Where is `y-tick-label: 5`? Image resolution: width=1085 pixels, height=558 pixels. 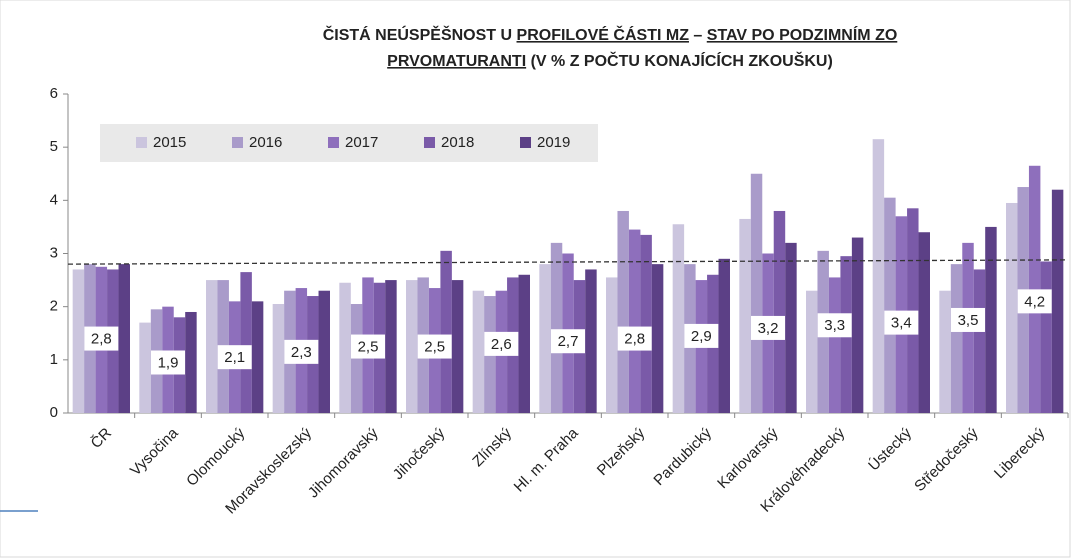 y-tick-label: 5 is located at coordinates (54, 146).